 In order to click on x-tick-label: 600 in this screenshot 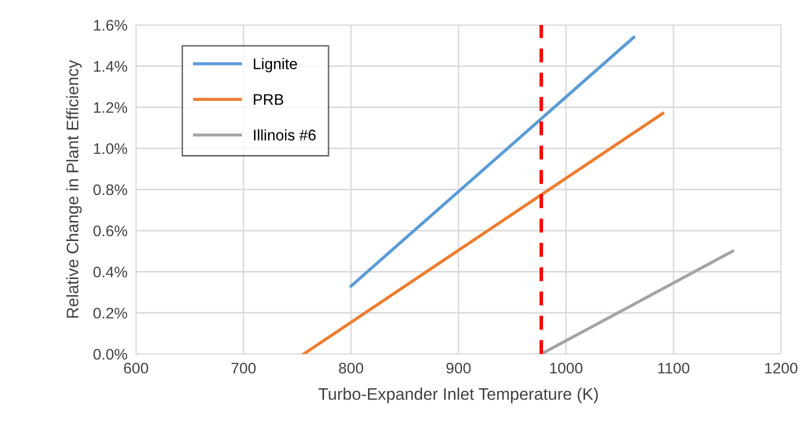, I will do `click(136, 368)`.